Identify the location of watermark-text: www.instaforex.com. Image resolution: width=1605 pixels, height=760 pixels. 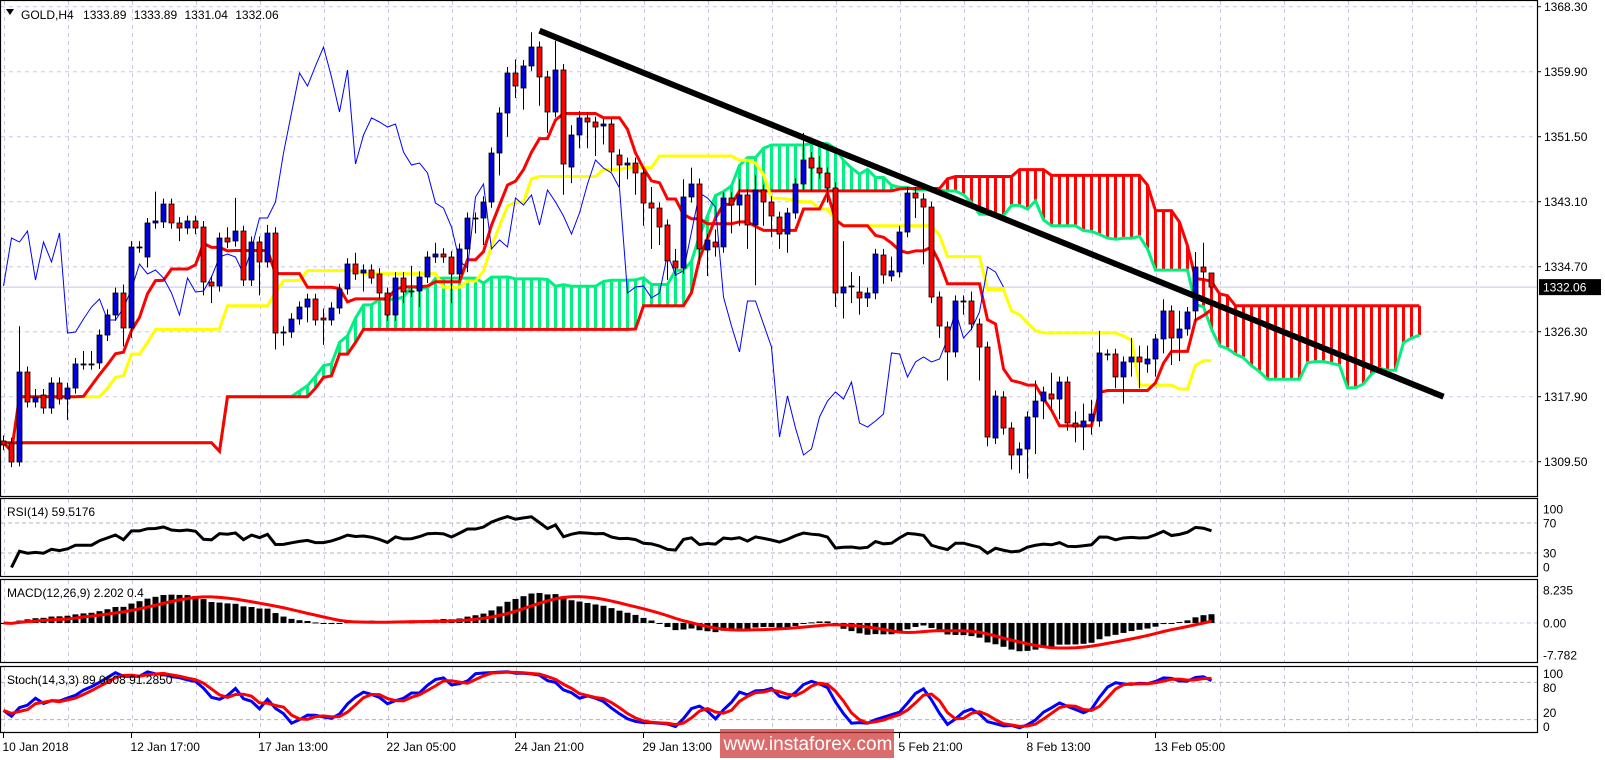
(808, 744).